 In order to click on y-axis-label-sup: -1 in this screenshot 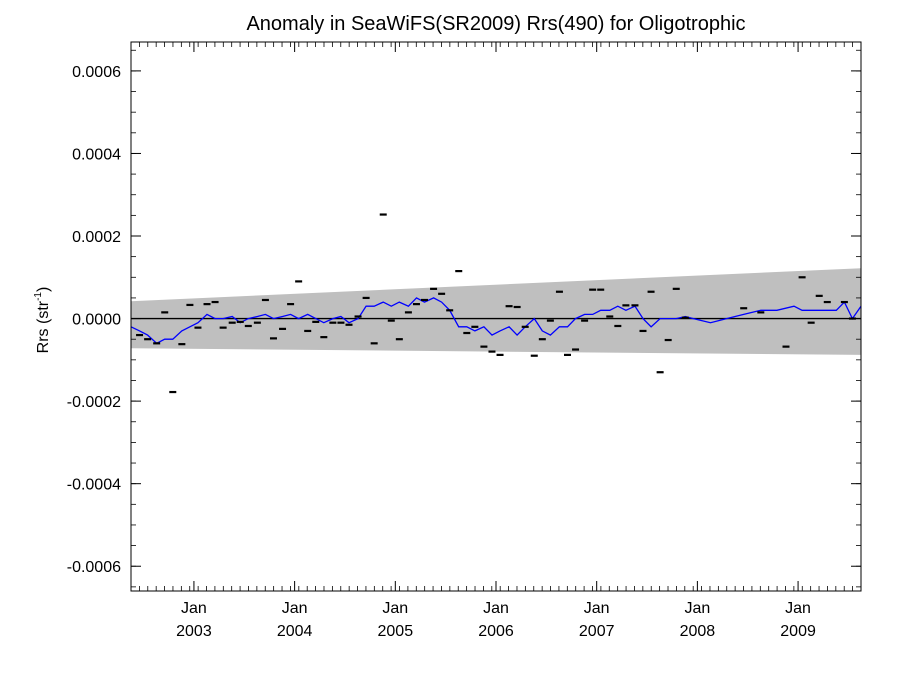, I will do `click(38, 296)`.